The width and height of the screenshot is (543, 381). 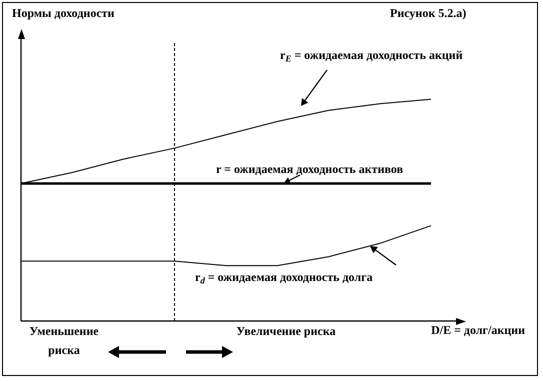 I want to click on chart-title: Рисунок 5.2.а), so click(x=428, y=13).